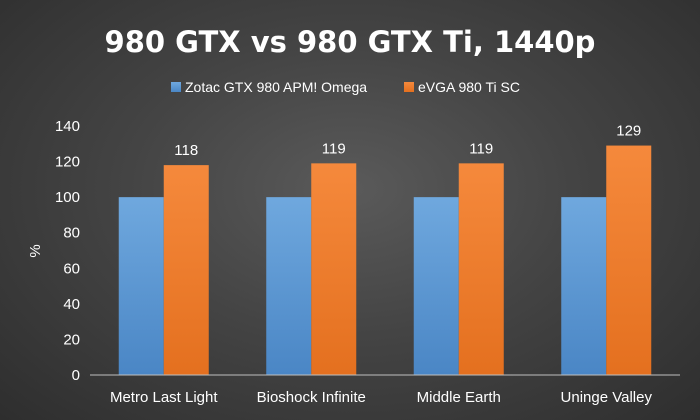  I want to click on legend-label-series-2: eVGA 980 Ti SC, so click(469, 87).